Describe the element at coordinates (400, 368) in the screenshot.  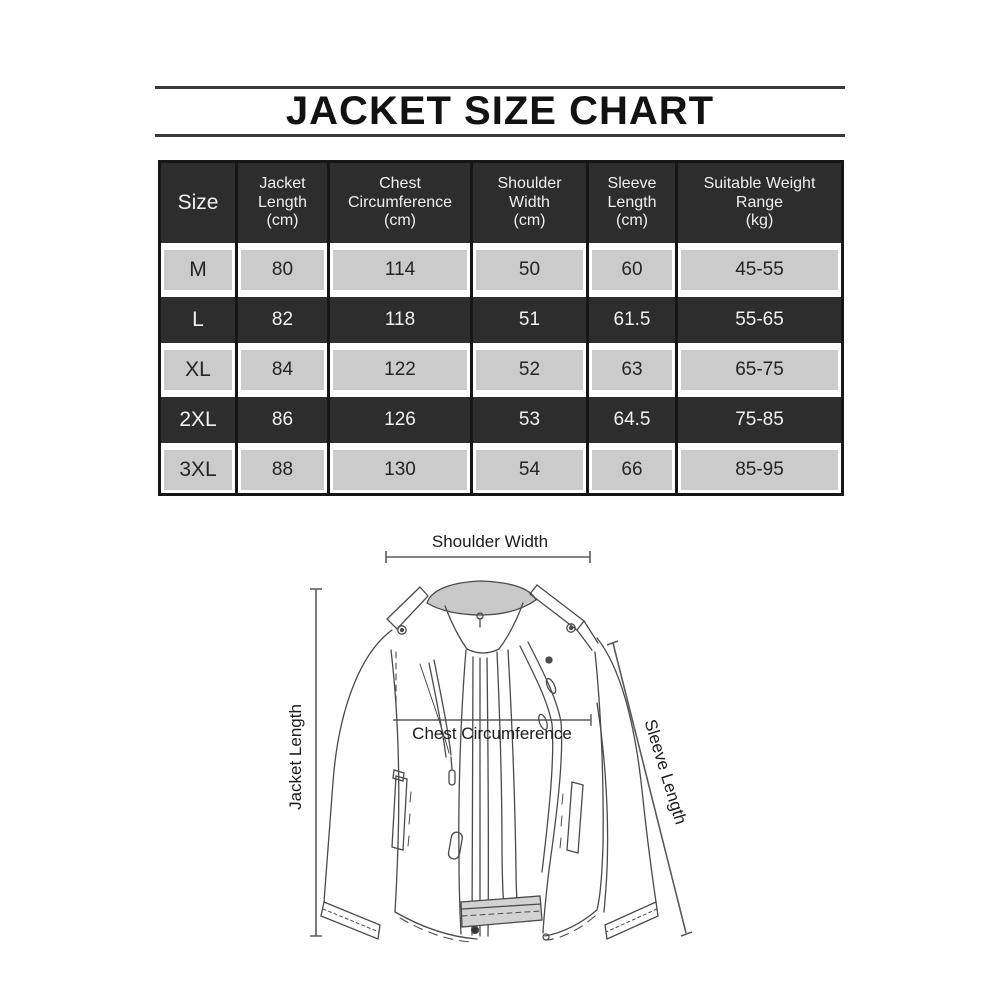
I see `chest-cell: 122` at that location.